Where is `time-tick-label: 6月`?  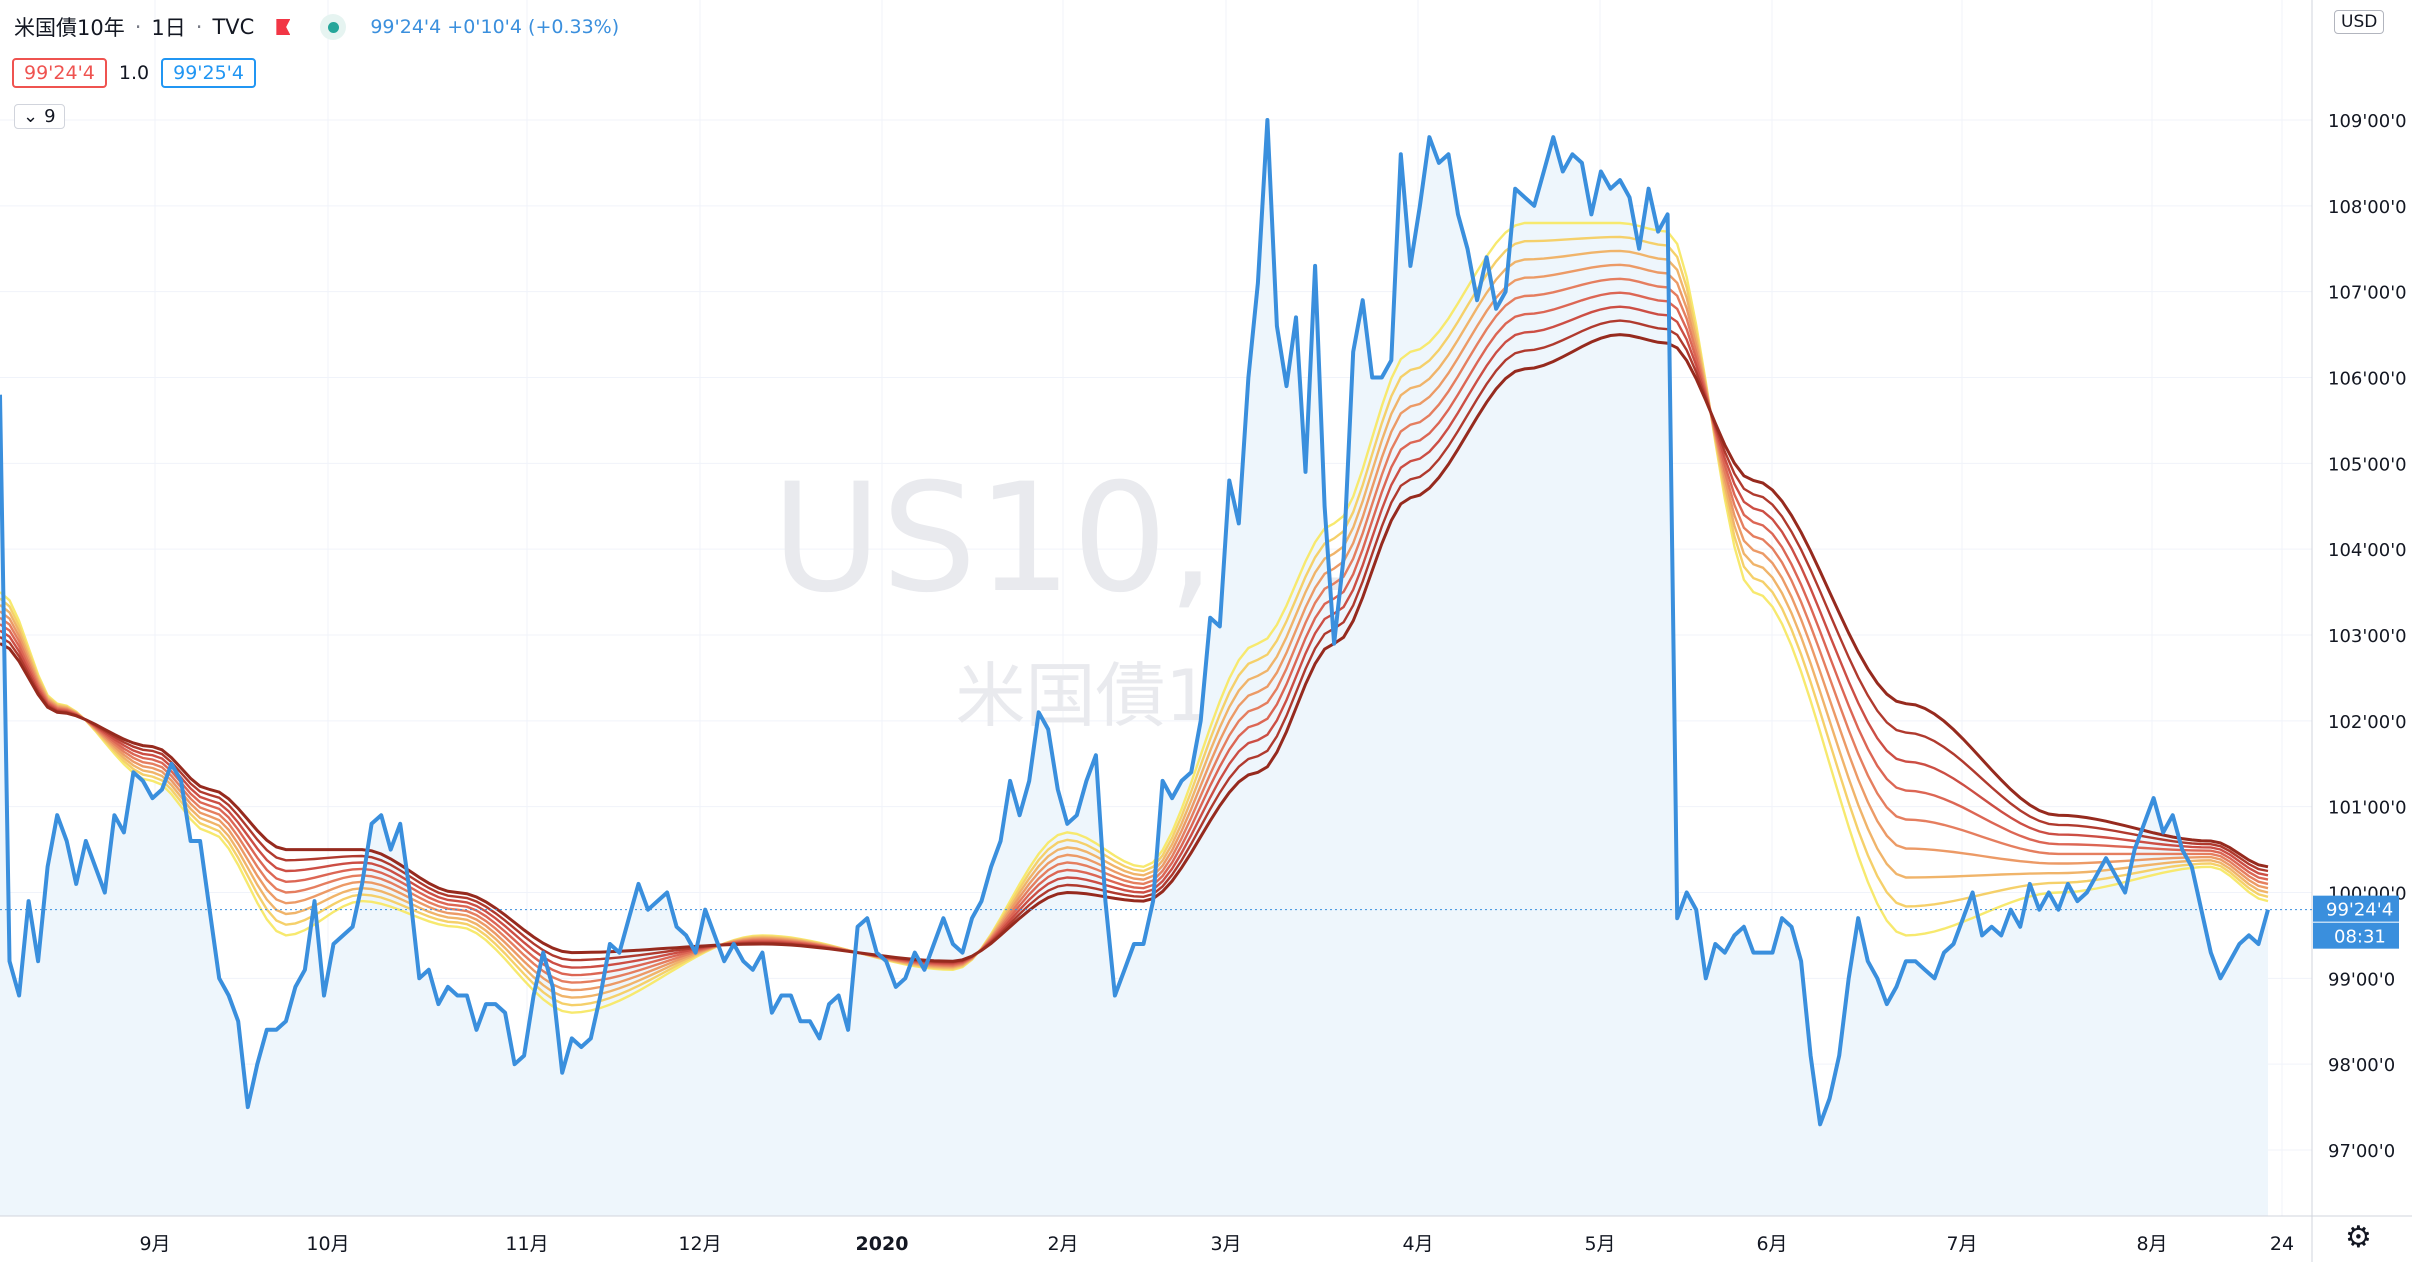
time-tick-label: 6月 is located at coordinates (1771, 1244).